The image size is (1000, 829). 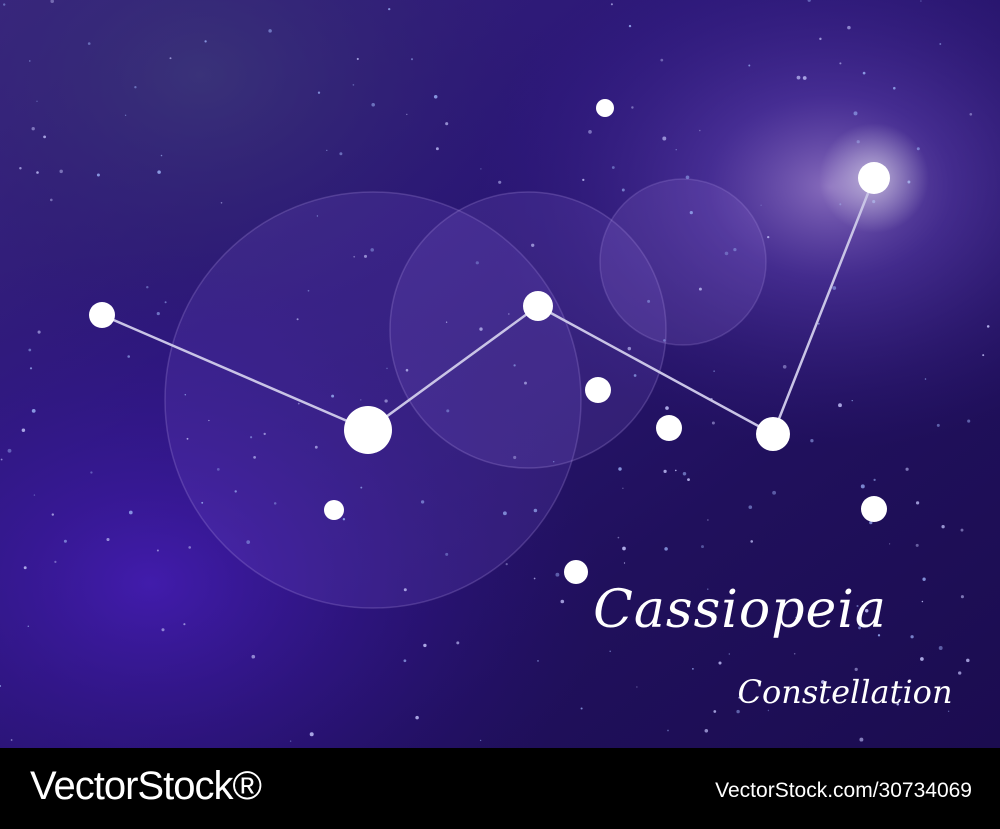 I want to click on image-id-text: VectorStock.com/30734069, so click(x=843, y=790).